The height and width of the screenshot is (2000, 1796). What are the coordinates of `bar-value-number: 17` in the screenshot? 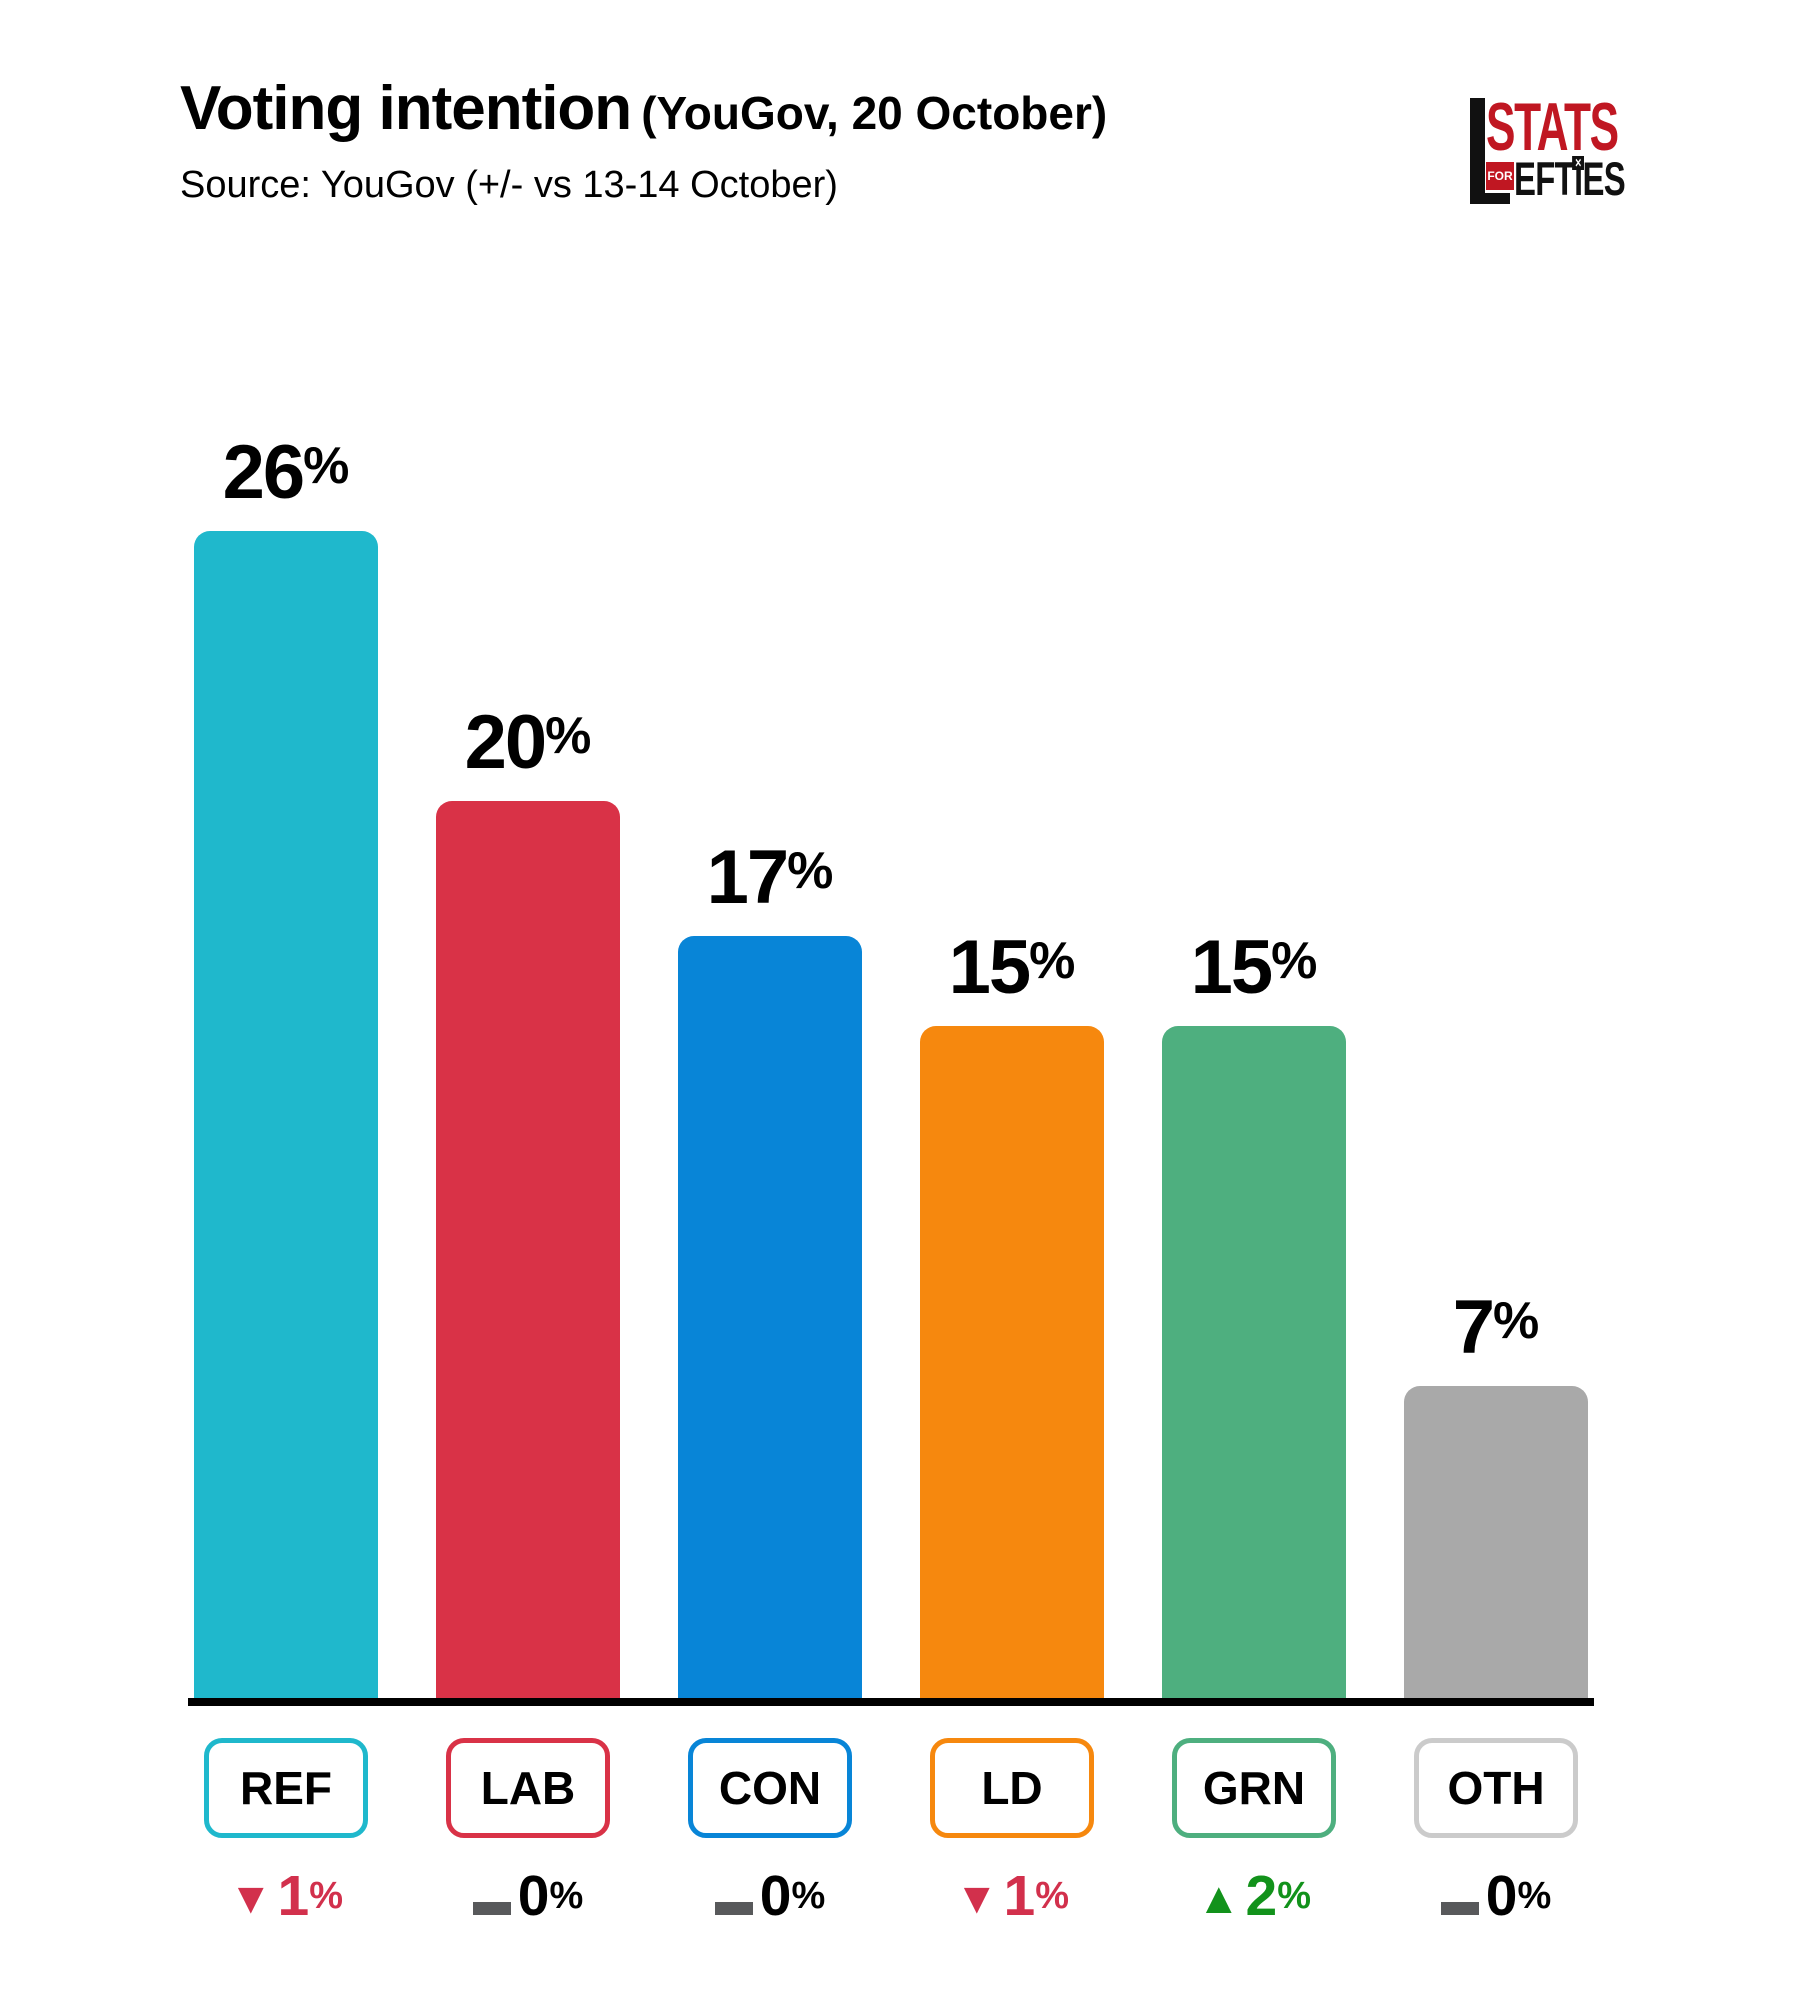 It's located at (748, 877).